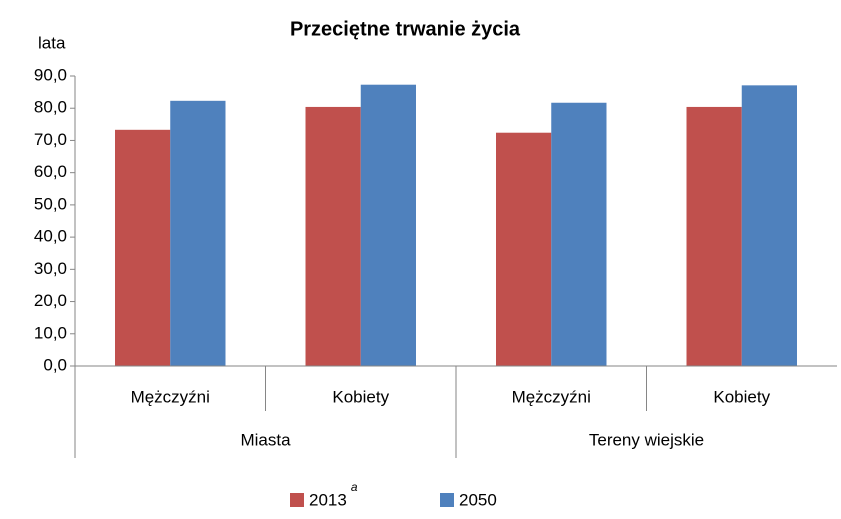  What do you see at coordinates (50, 171) in the screenshot?
I see `y-tick-label: 60,0` at bounding box center [50, 171].